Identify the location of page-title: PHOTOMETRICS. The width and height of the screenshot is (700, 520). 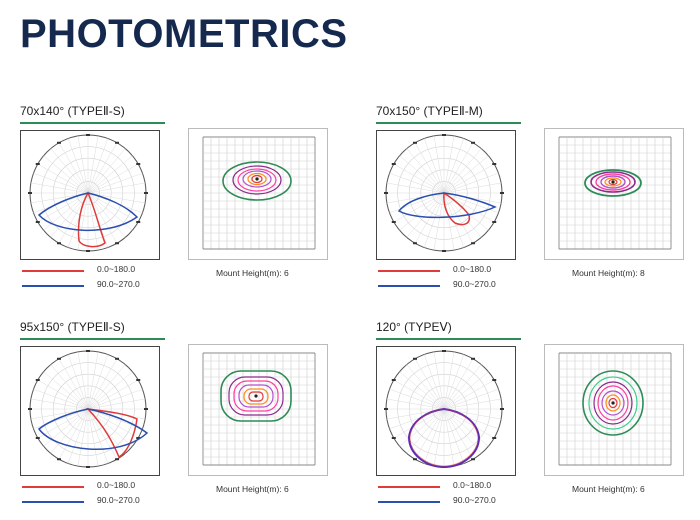
(184, 34).